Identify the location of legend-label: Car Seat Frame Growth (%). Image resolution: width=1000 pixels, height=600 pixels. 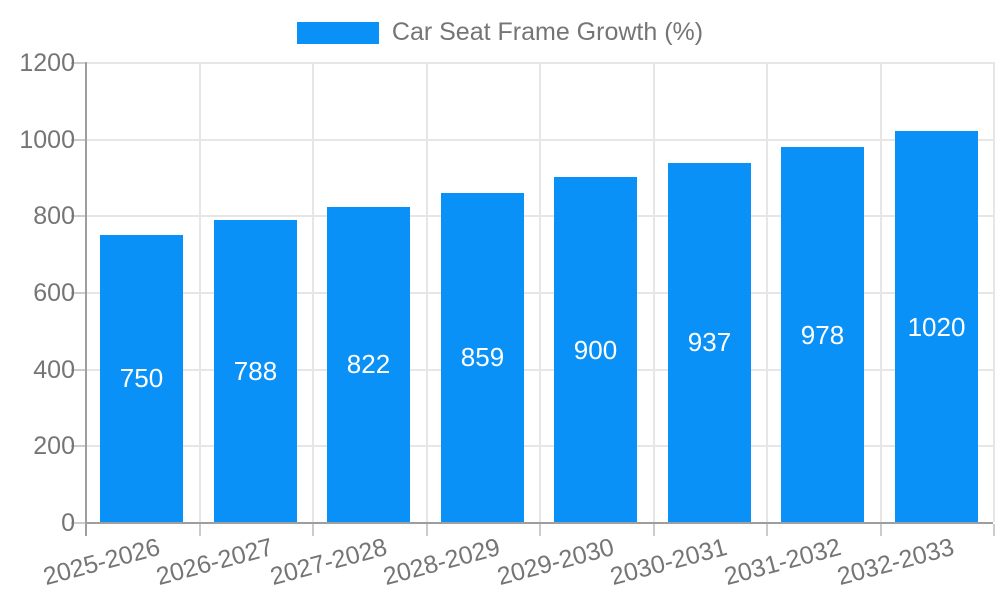
(547, 32).